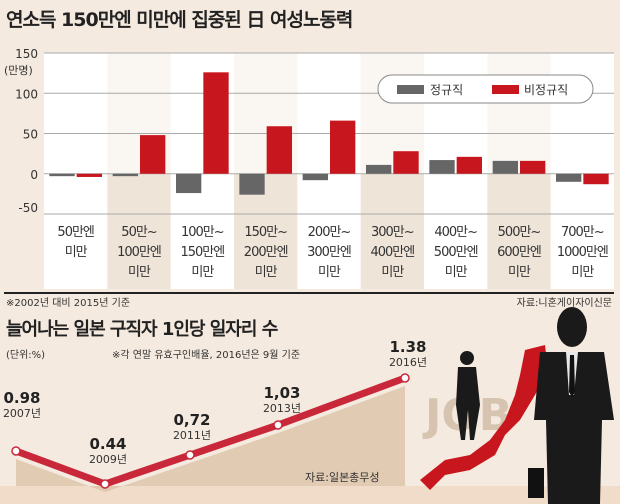 The height and width of the screenshot is (504, 620). What do you see at coordinates (574, 428) in the screenshot?
I see `man-silhouette-icon` at bounding box center [574, 428].